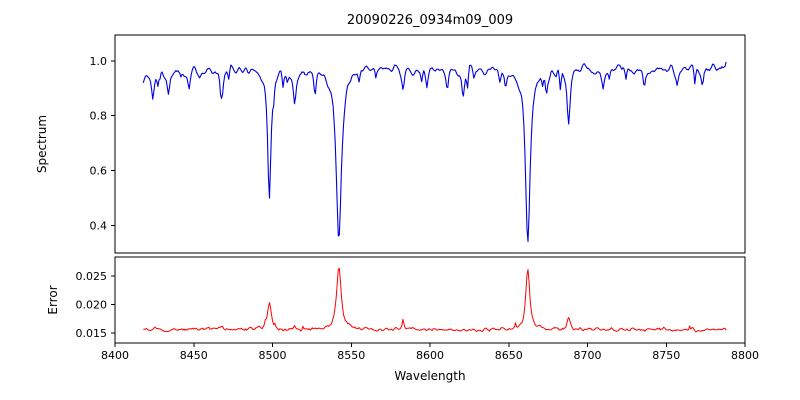  Describe the element at coordinates (42, 144) in the screenshot. I see `y-axis-label-spectrum: Spectrum` at that location.